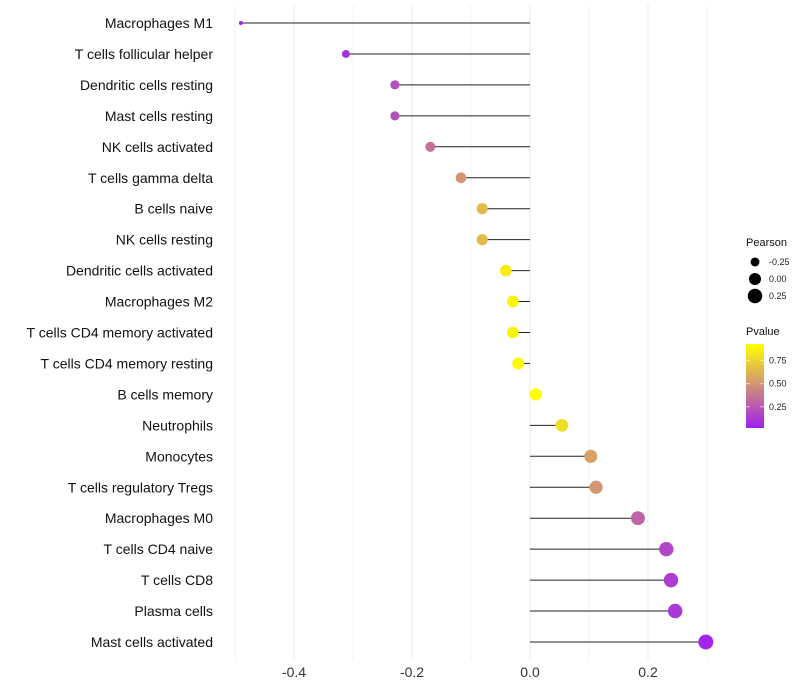  I want to click on color-legend-label: 0.50, so click(778, 384).